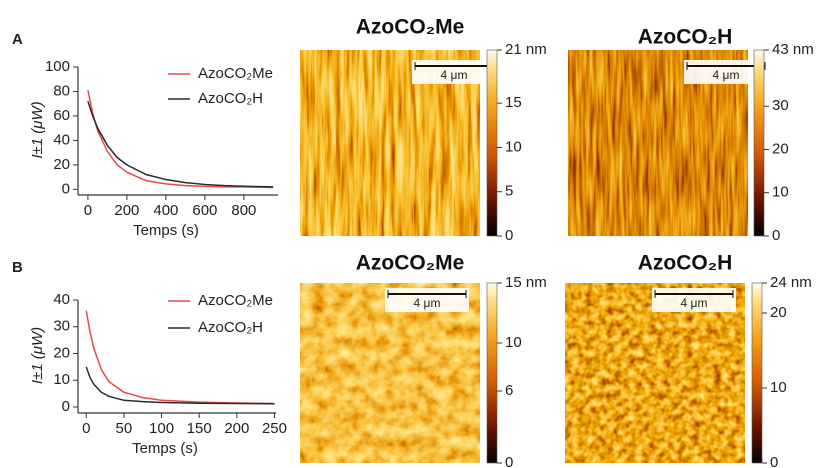 This screenshot has height=468, width=823. I want to click on y-tick-label: 80, so click(61, 90).